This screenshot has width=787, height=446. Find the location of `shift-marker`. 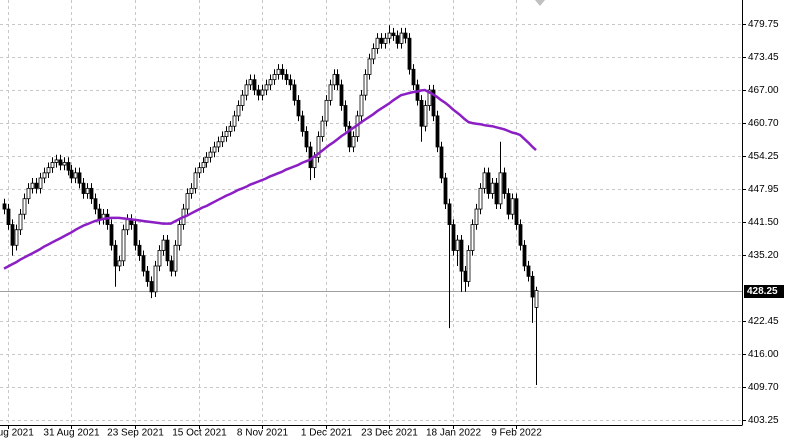

shift-marker is located at coordinates (540, 3).